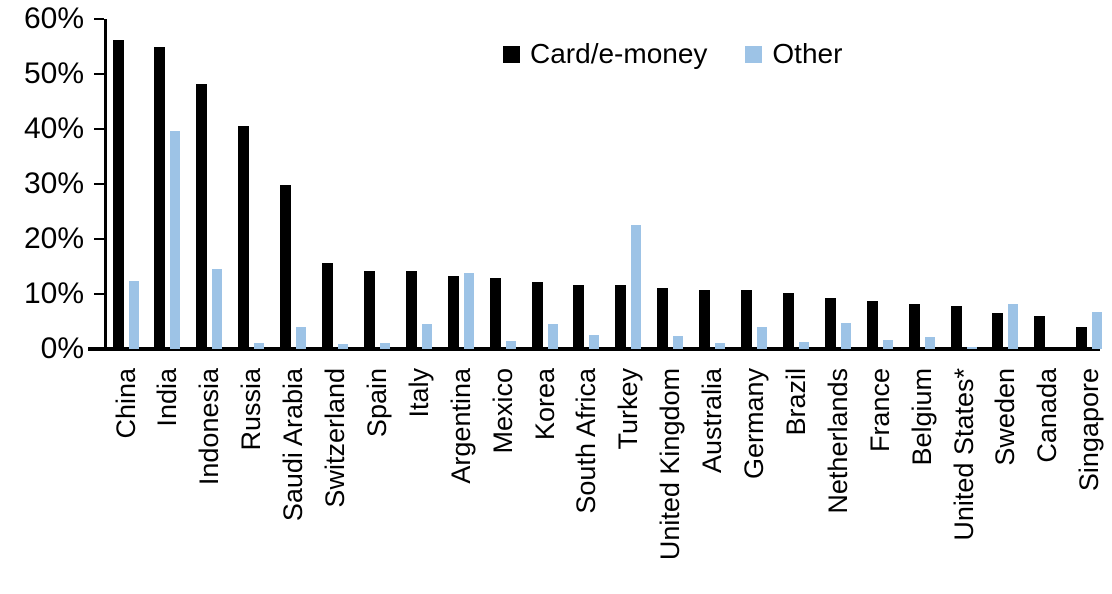 The width and height of the screenshot is (1112, 594). Describe the element at coordinates (327, 306) in the screenshot. I see `bar-card-emoney-switzerland` at that location.